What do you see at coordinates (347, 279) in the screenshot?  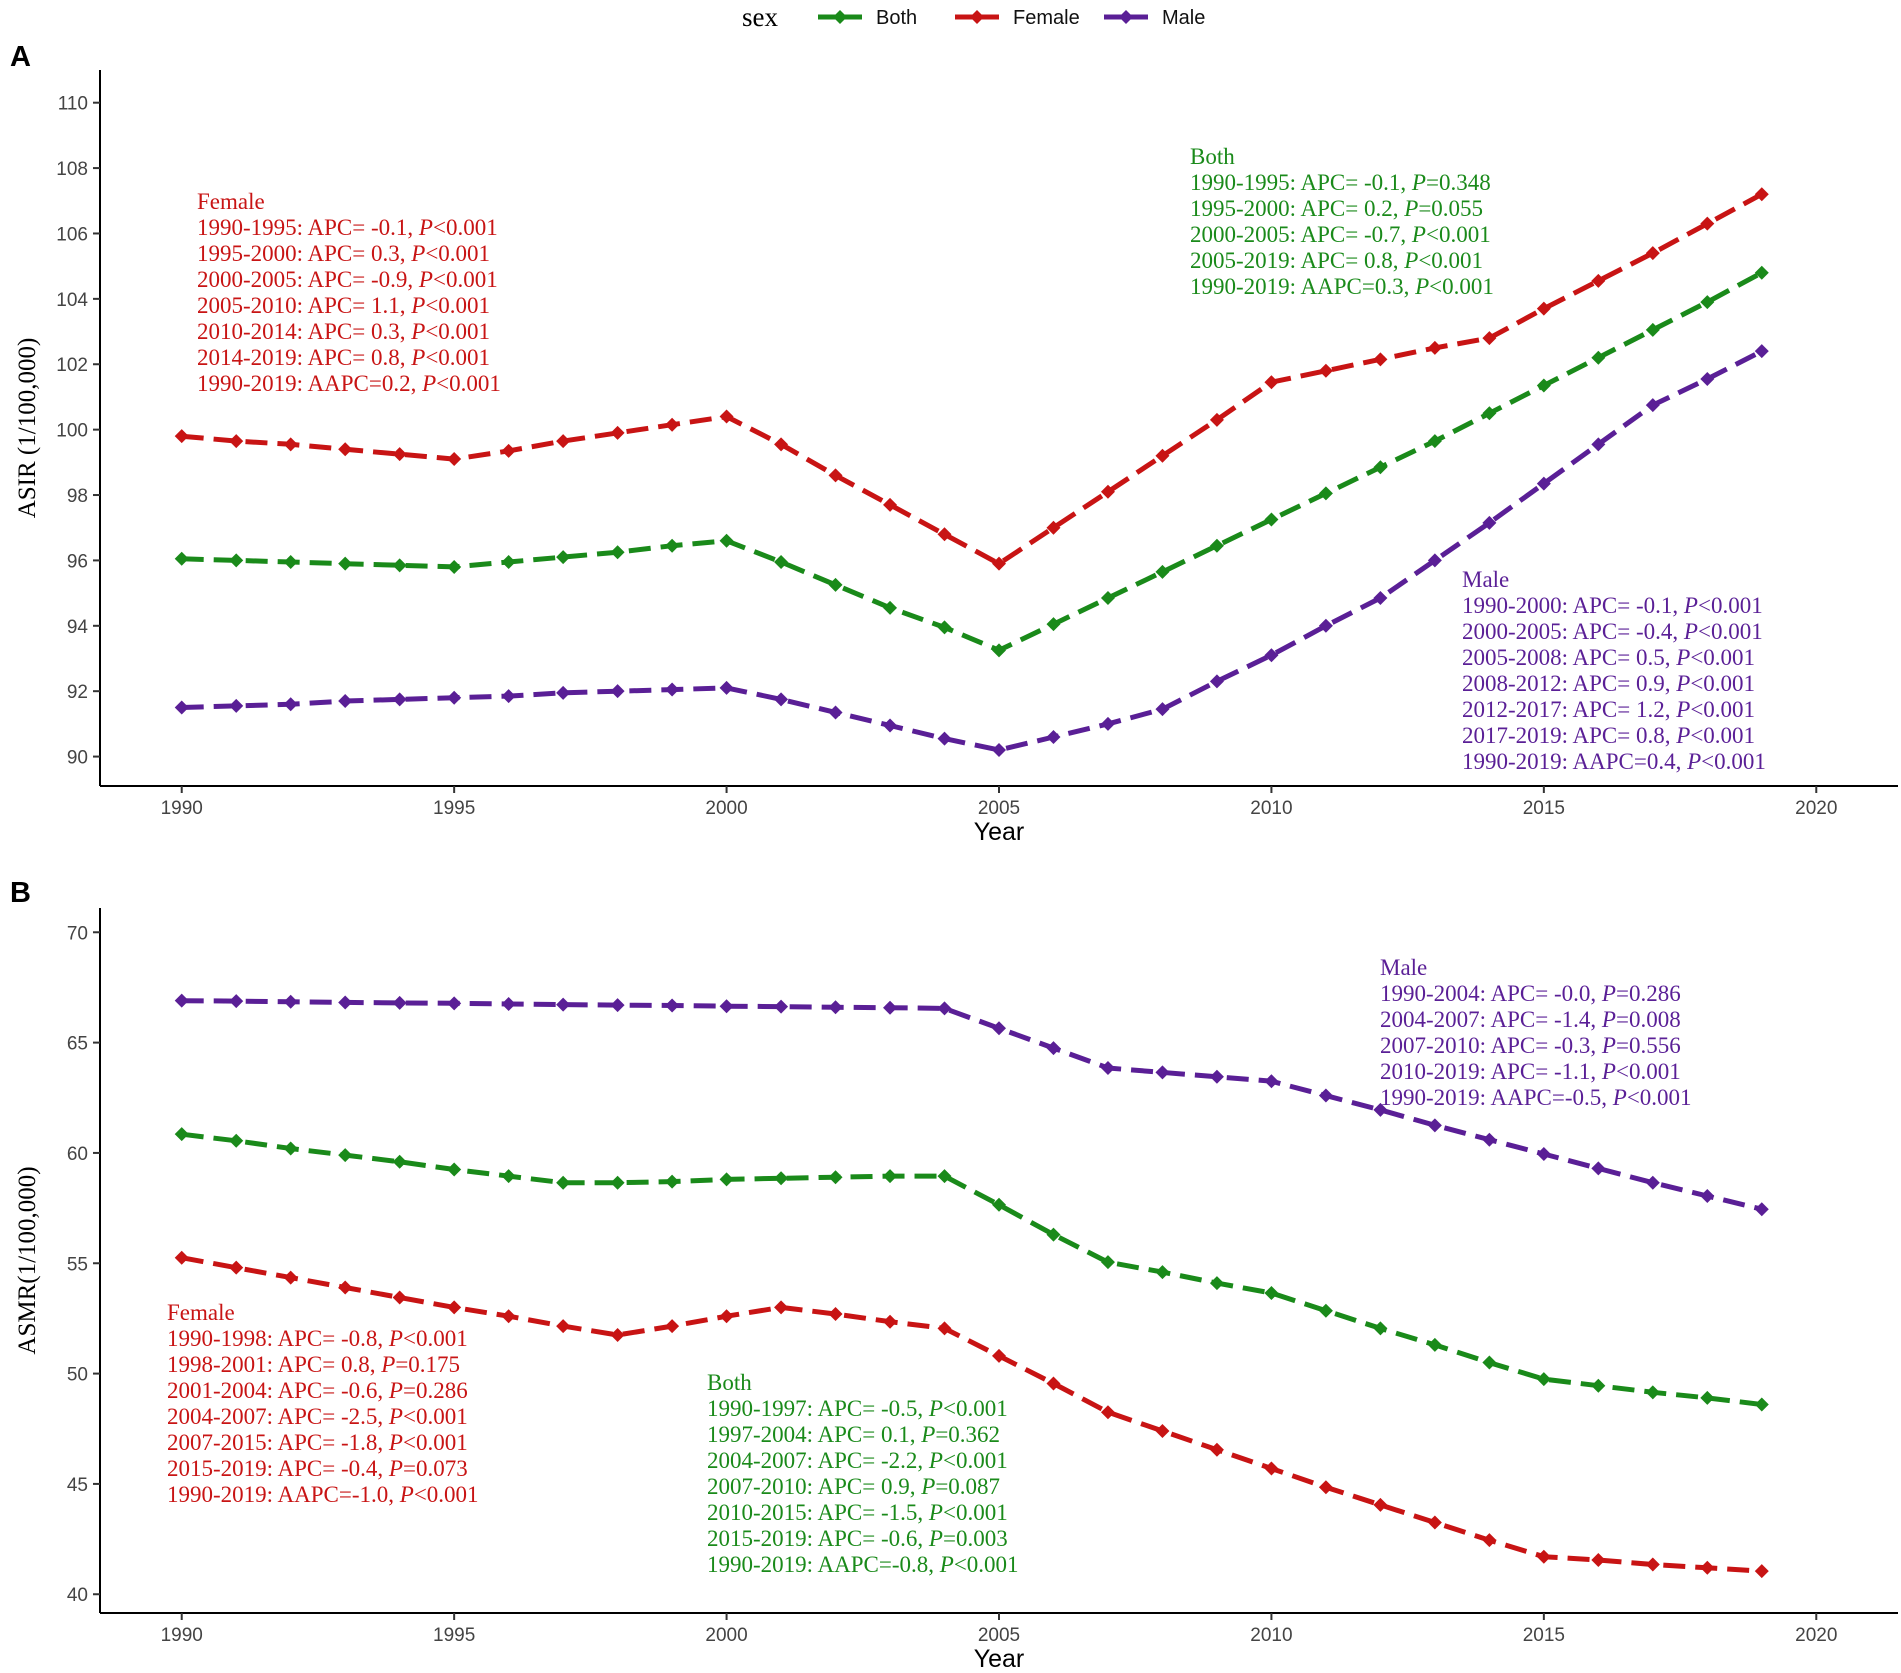 I see `annotation-line: 2000-2005: APC= -0.9, P<0.001` at bounding box center [347, 279].